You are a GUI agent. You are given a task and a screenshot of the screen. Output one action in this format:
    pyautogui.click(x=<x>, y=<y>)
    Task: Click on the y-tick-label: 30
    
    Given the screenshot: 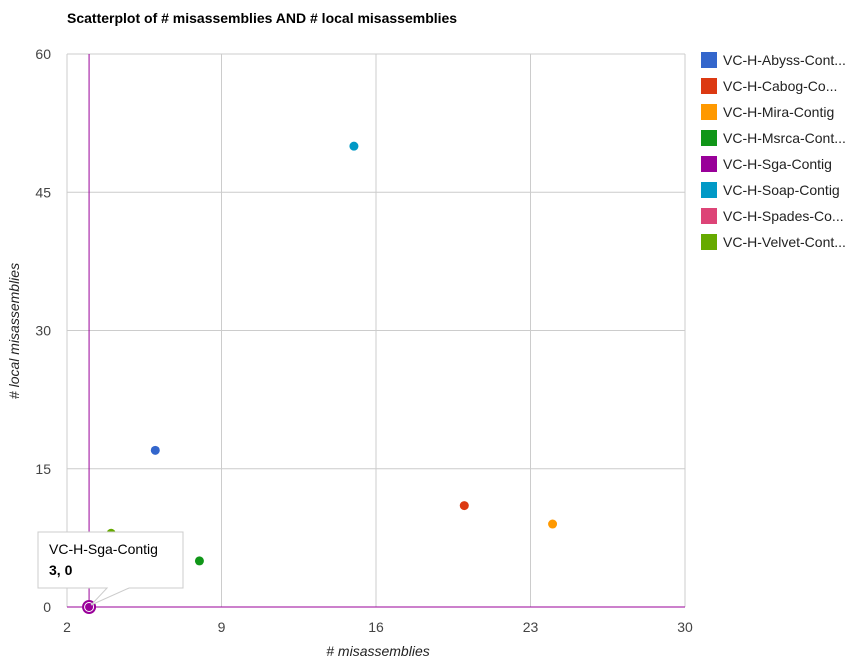 What is the action you would take?
    pyautogui.click(x=43, y=331)
    